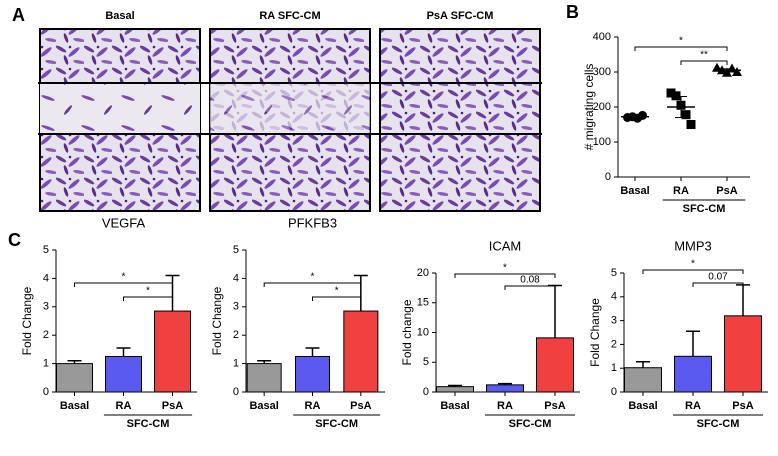  I want to click on significance-label: 0.08, so click(530, 280).